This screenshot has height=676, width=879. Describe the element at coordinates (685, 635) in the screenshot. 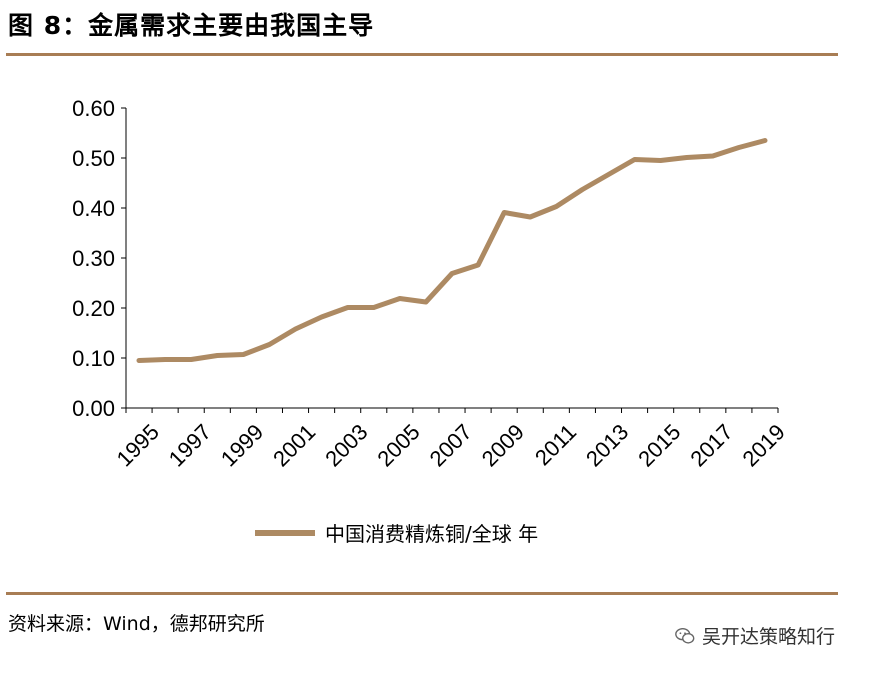

I see `wechat-icon` at that location.